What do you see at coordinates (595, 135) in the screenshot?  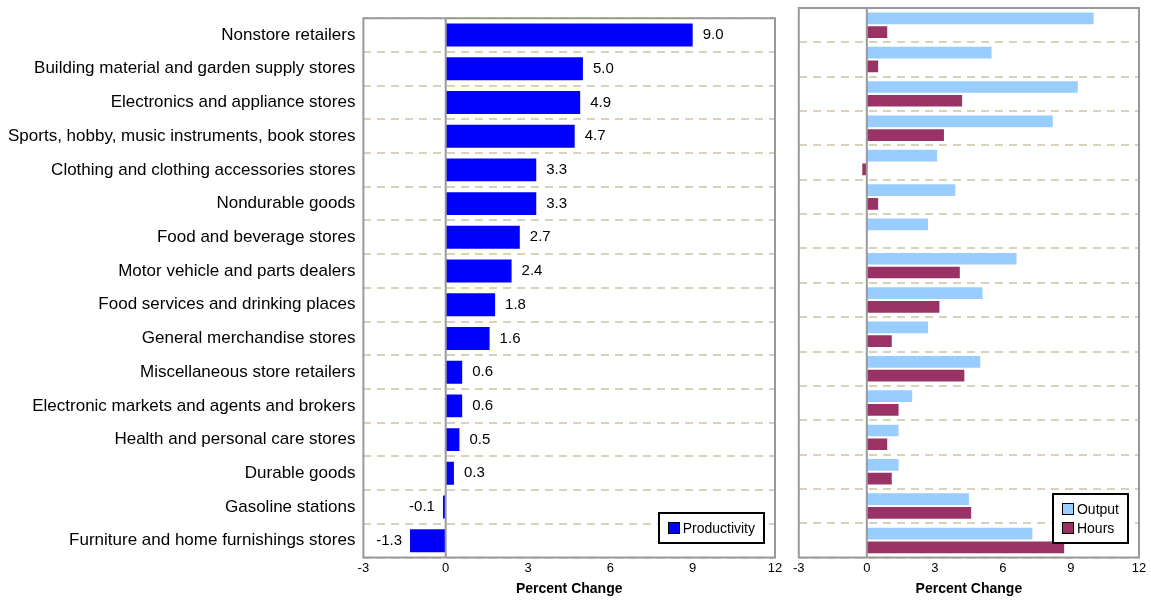 I see `data-label: 4.7` at bounding box center [595, 135].